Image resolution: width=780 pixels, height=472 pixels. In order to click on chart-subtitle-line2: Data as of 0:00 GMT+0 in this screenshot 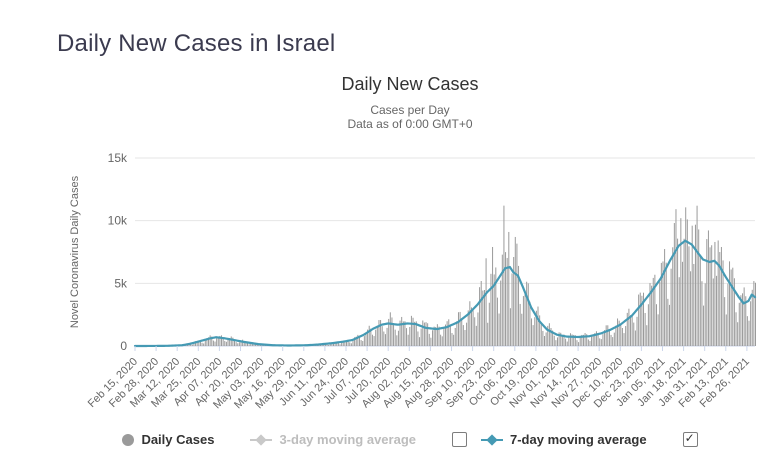, I will do `click(410, 124)`.